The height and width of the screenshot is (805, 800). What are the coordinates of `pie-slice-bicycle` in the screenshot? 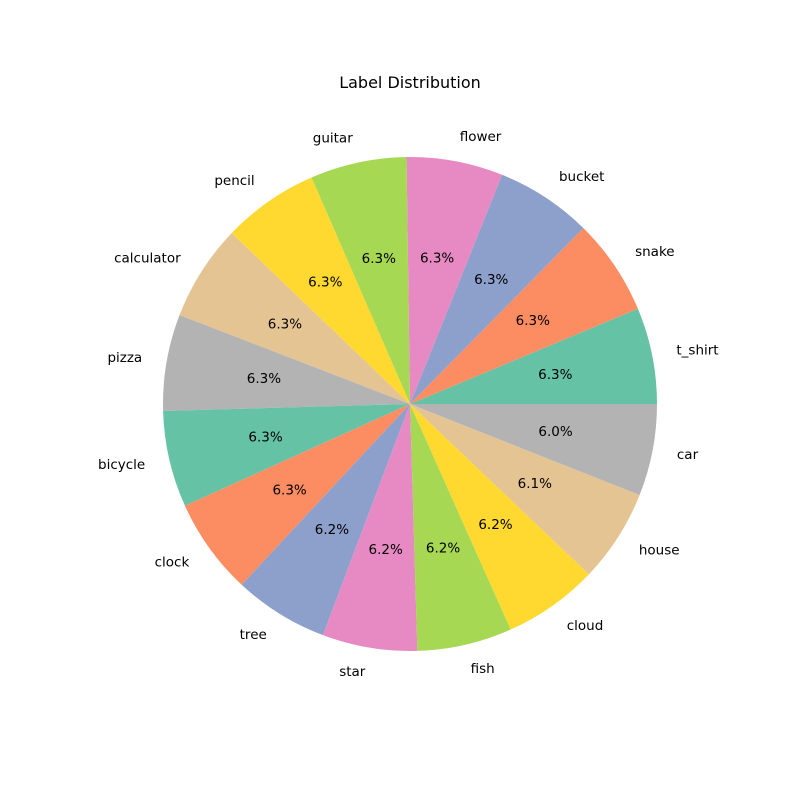 It's located at (286, 455).